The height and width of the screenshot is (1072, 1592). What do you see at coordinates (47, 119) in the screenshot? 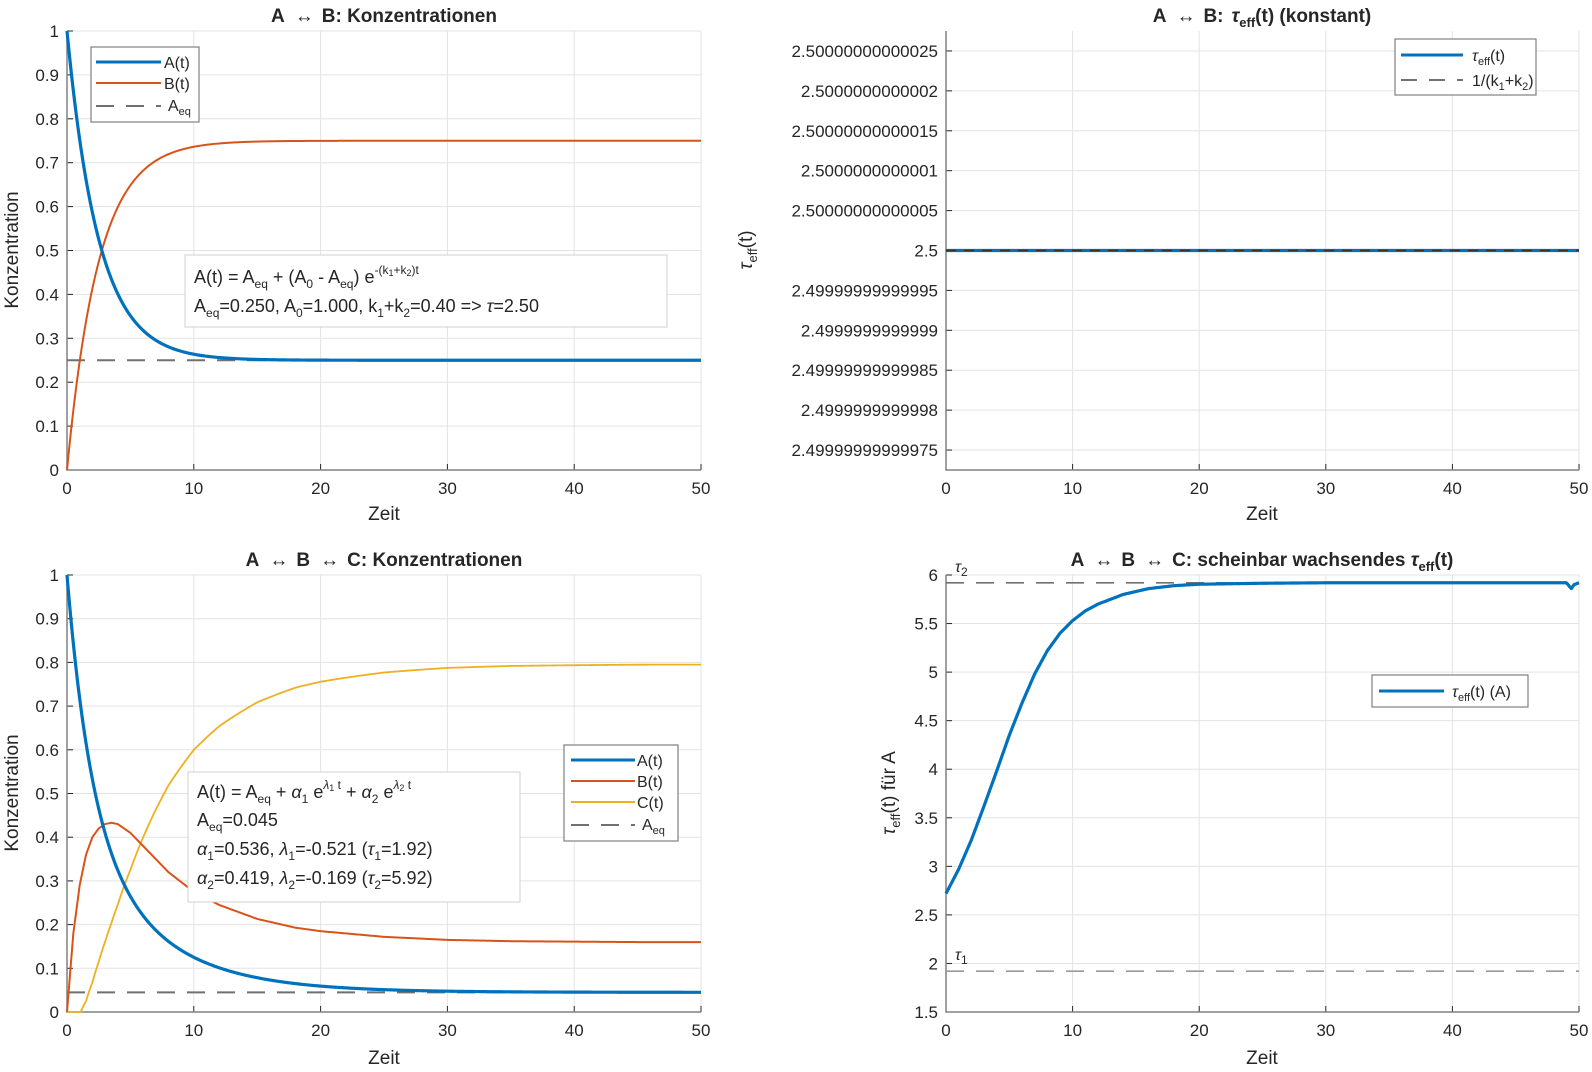
I see `y-tick-label: 0.8` at bounding box center [47, 119].